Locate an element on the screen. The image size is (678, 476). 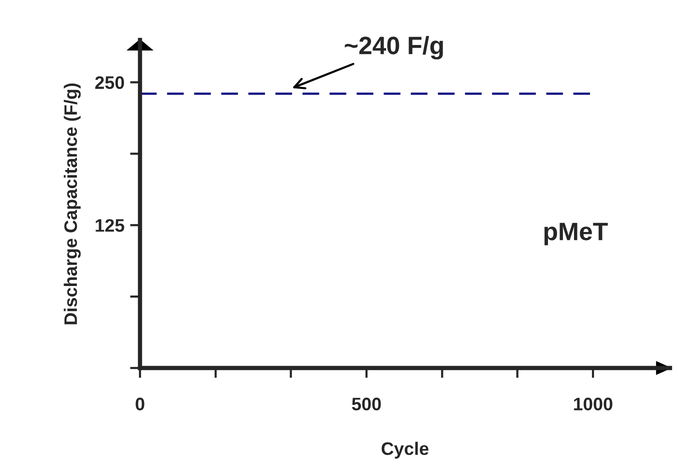
x-tick-label: 500 is located at coordinates (366, 404).